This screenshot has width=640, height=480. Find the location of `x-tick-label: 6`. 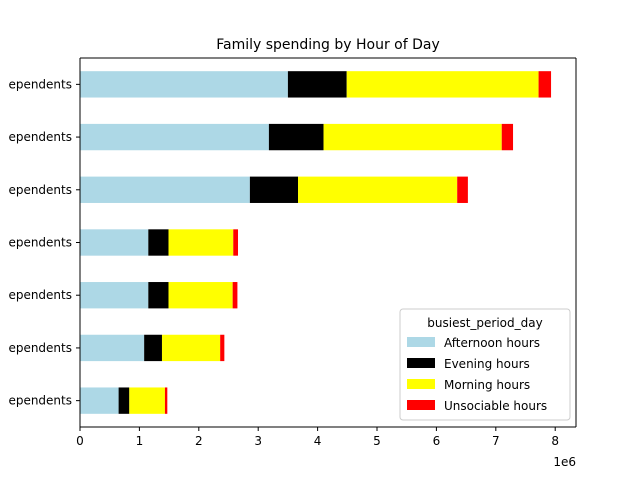

x-tick-label: 6 is located at coordinates (437, 441).